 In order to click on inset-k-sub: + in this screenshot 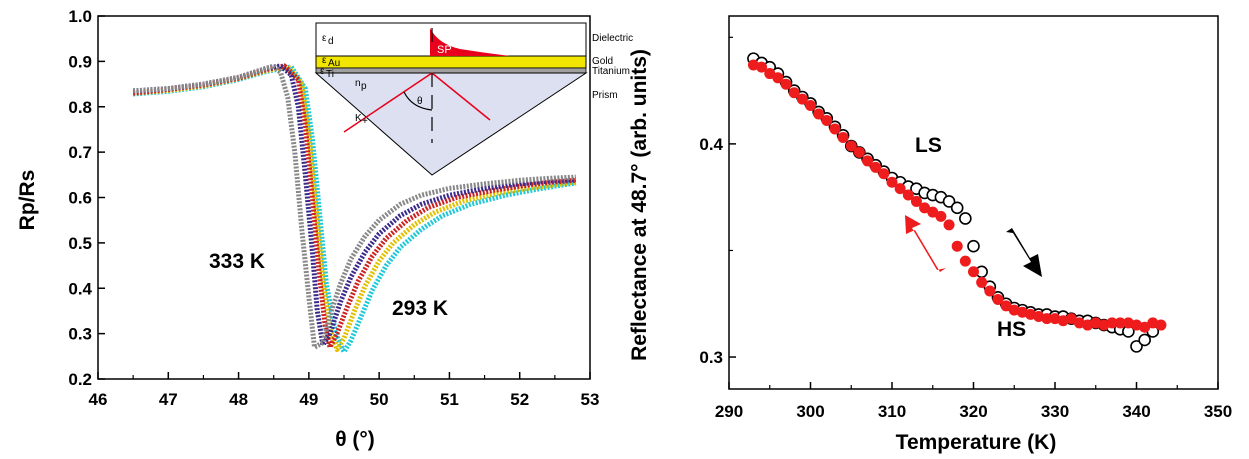, I will do `click(365, 121)`.